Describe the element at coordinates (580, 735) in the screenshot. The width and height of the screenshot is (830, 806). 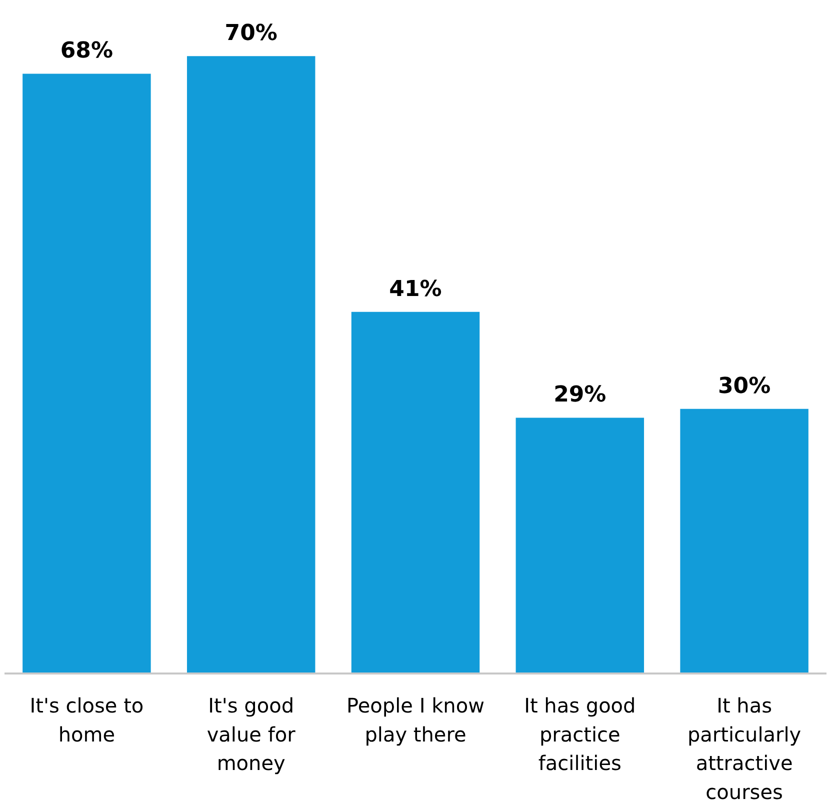
I see `x-tick-label: It has good practice facilities` at that location.